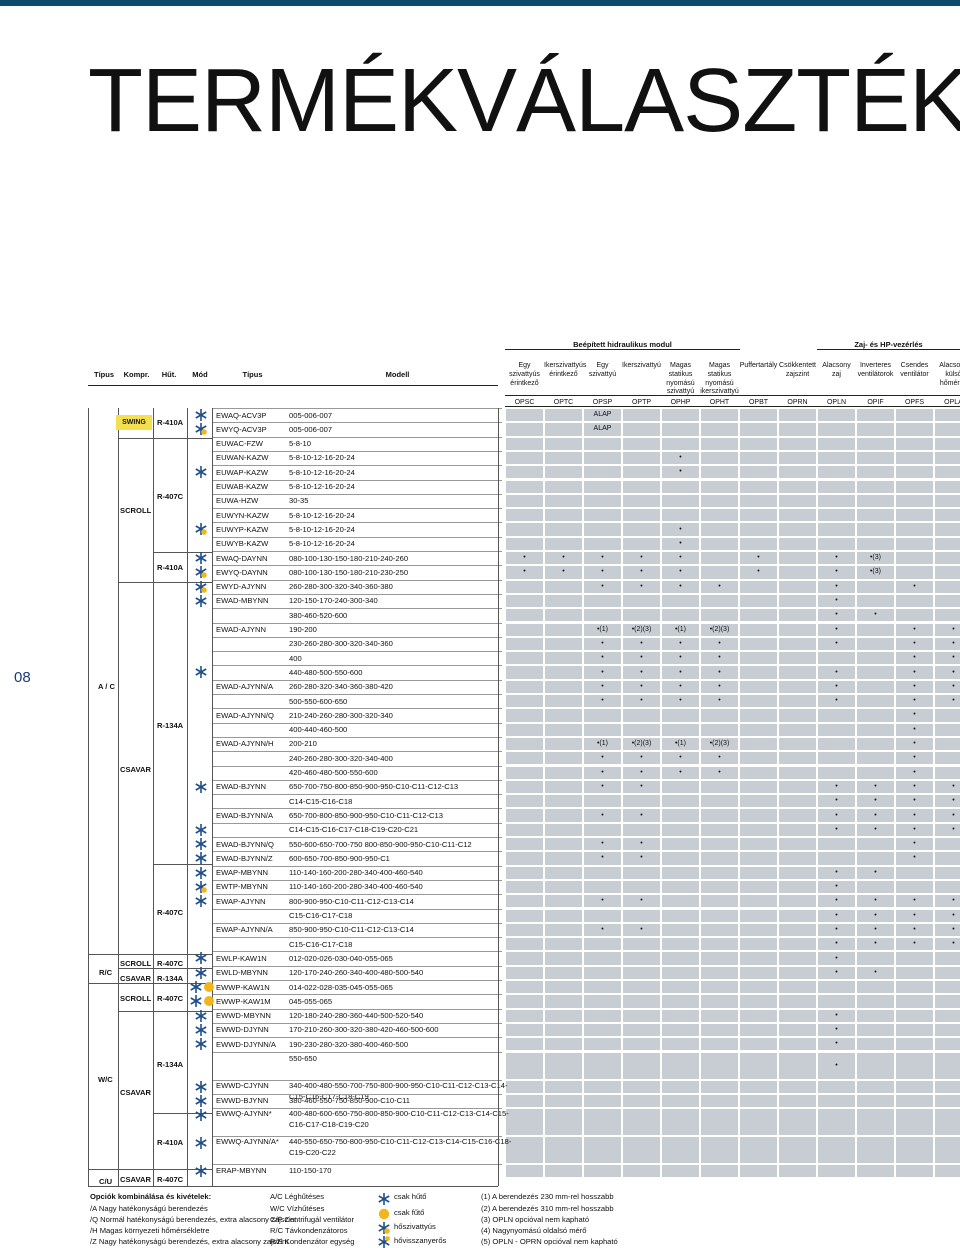 The height and width of the screenshot is (1248, 960). What do you see at coordinates (242, 1030) in the screenshot?
I see `row-type: EWWD-DJYNN` at bounding box center [242, 1030].